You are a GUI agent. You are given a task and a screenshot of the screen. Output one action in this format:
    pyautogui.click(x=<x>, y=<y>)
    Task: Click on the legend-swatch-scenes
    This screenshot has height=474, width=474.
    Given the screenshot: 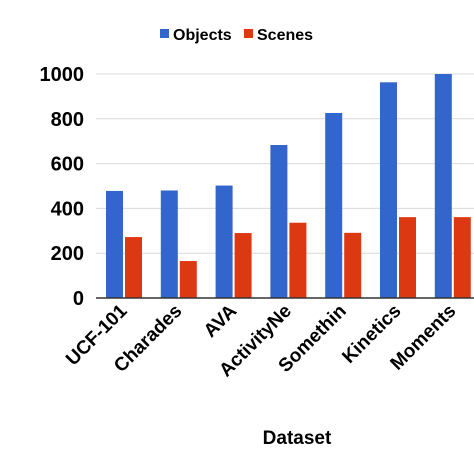 What is the action you would take?
    pyautogui.click(x=248, y=33)
    